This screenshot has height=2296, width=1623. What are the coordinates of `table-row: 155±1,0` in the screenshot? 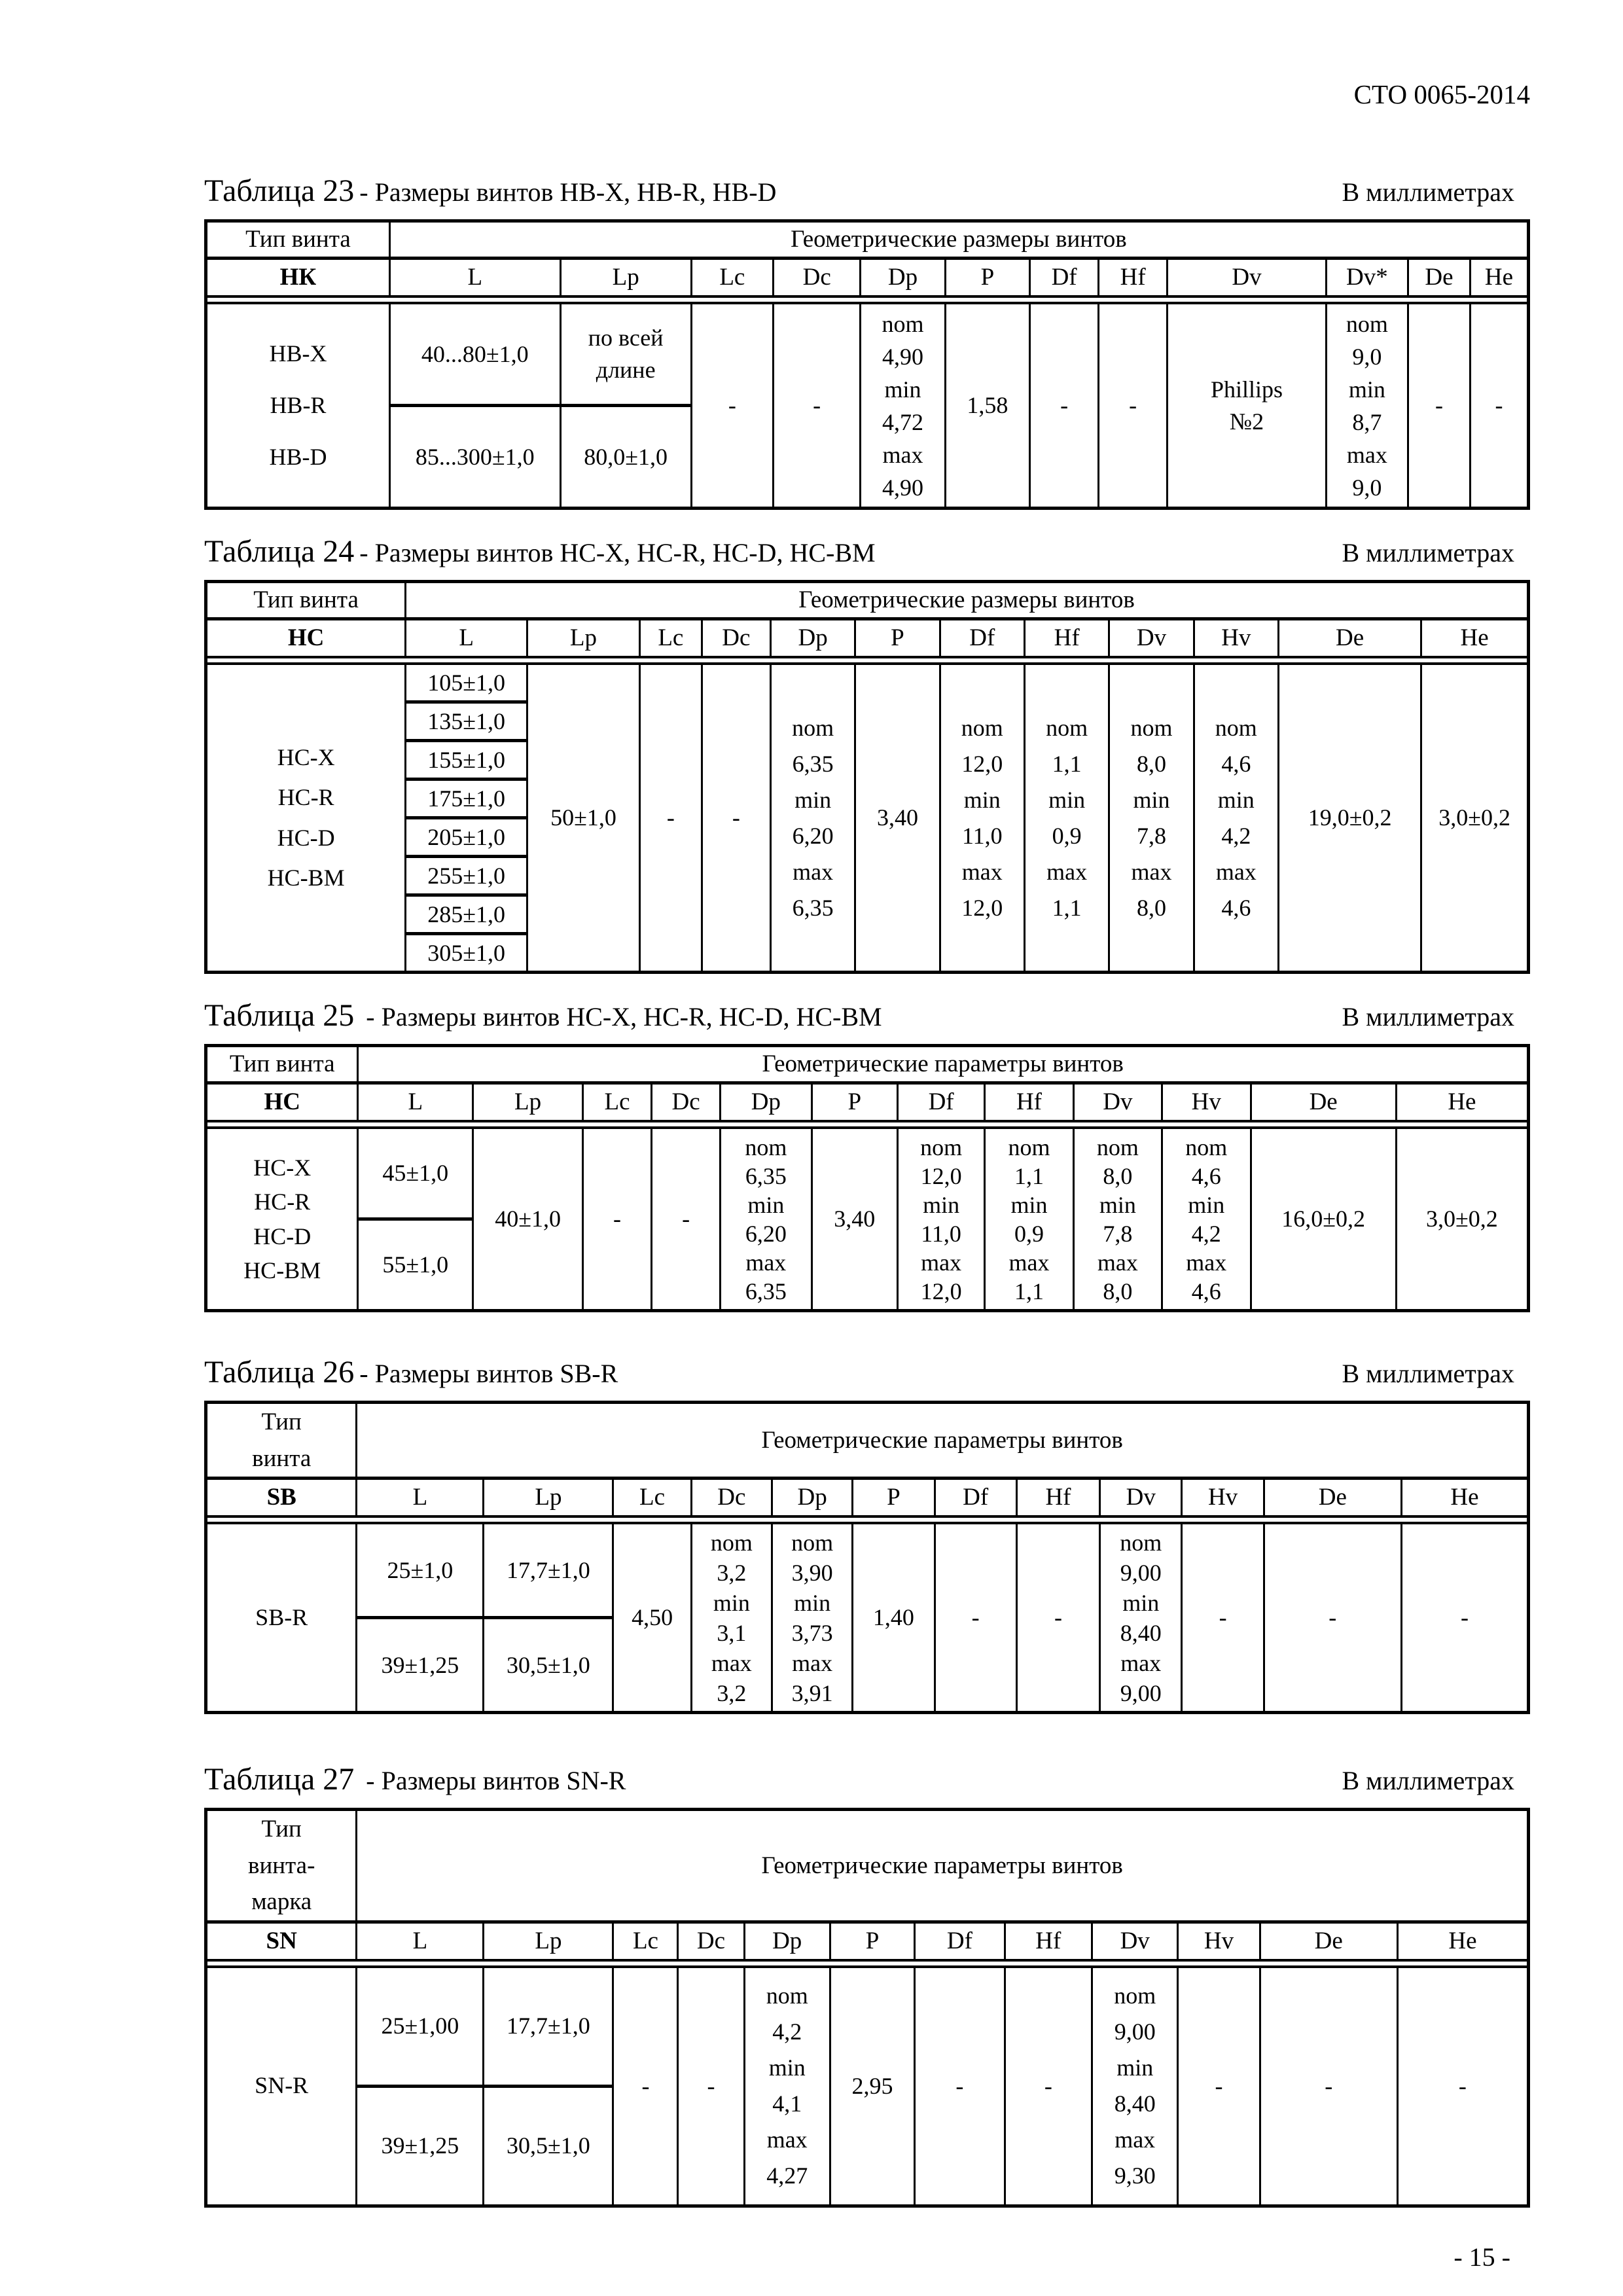 It's located at (867, 760).